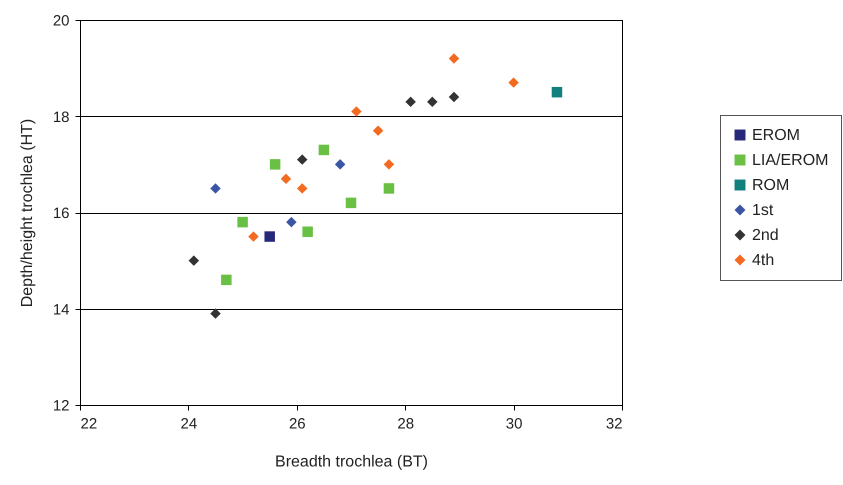  I want to click on y-tick-label: 18, so click(61, 117).